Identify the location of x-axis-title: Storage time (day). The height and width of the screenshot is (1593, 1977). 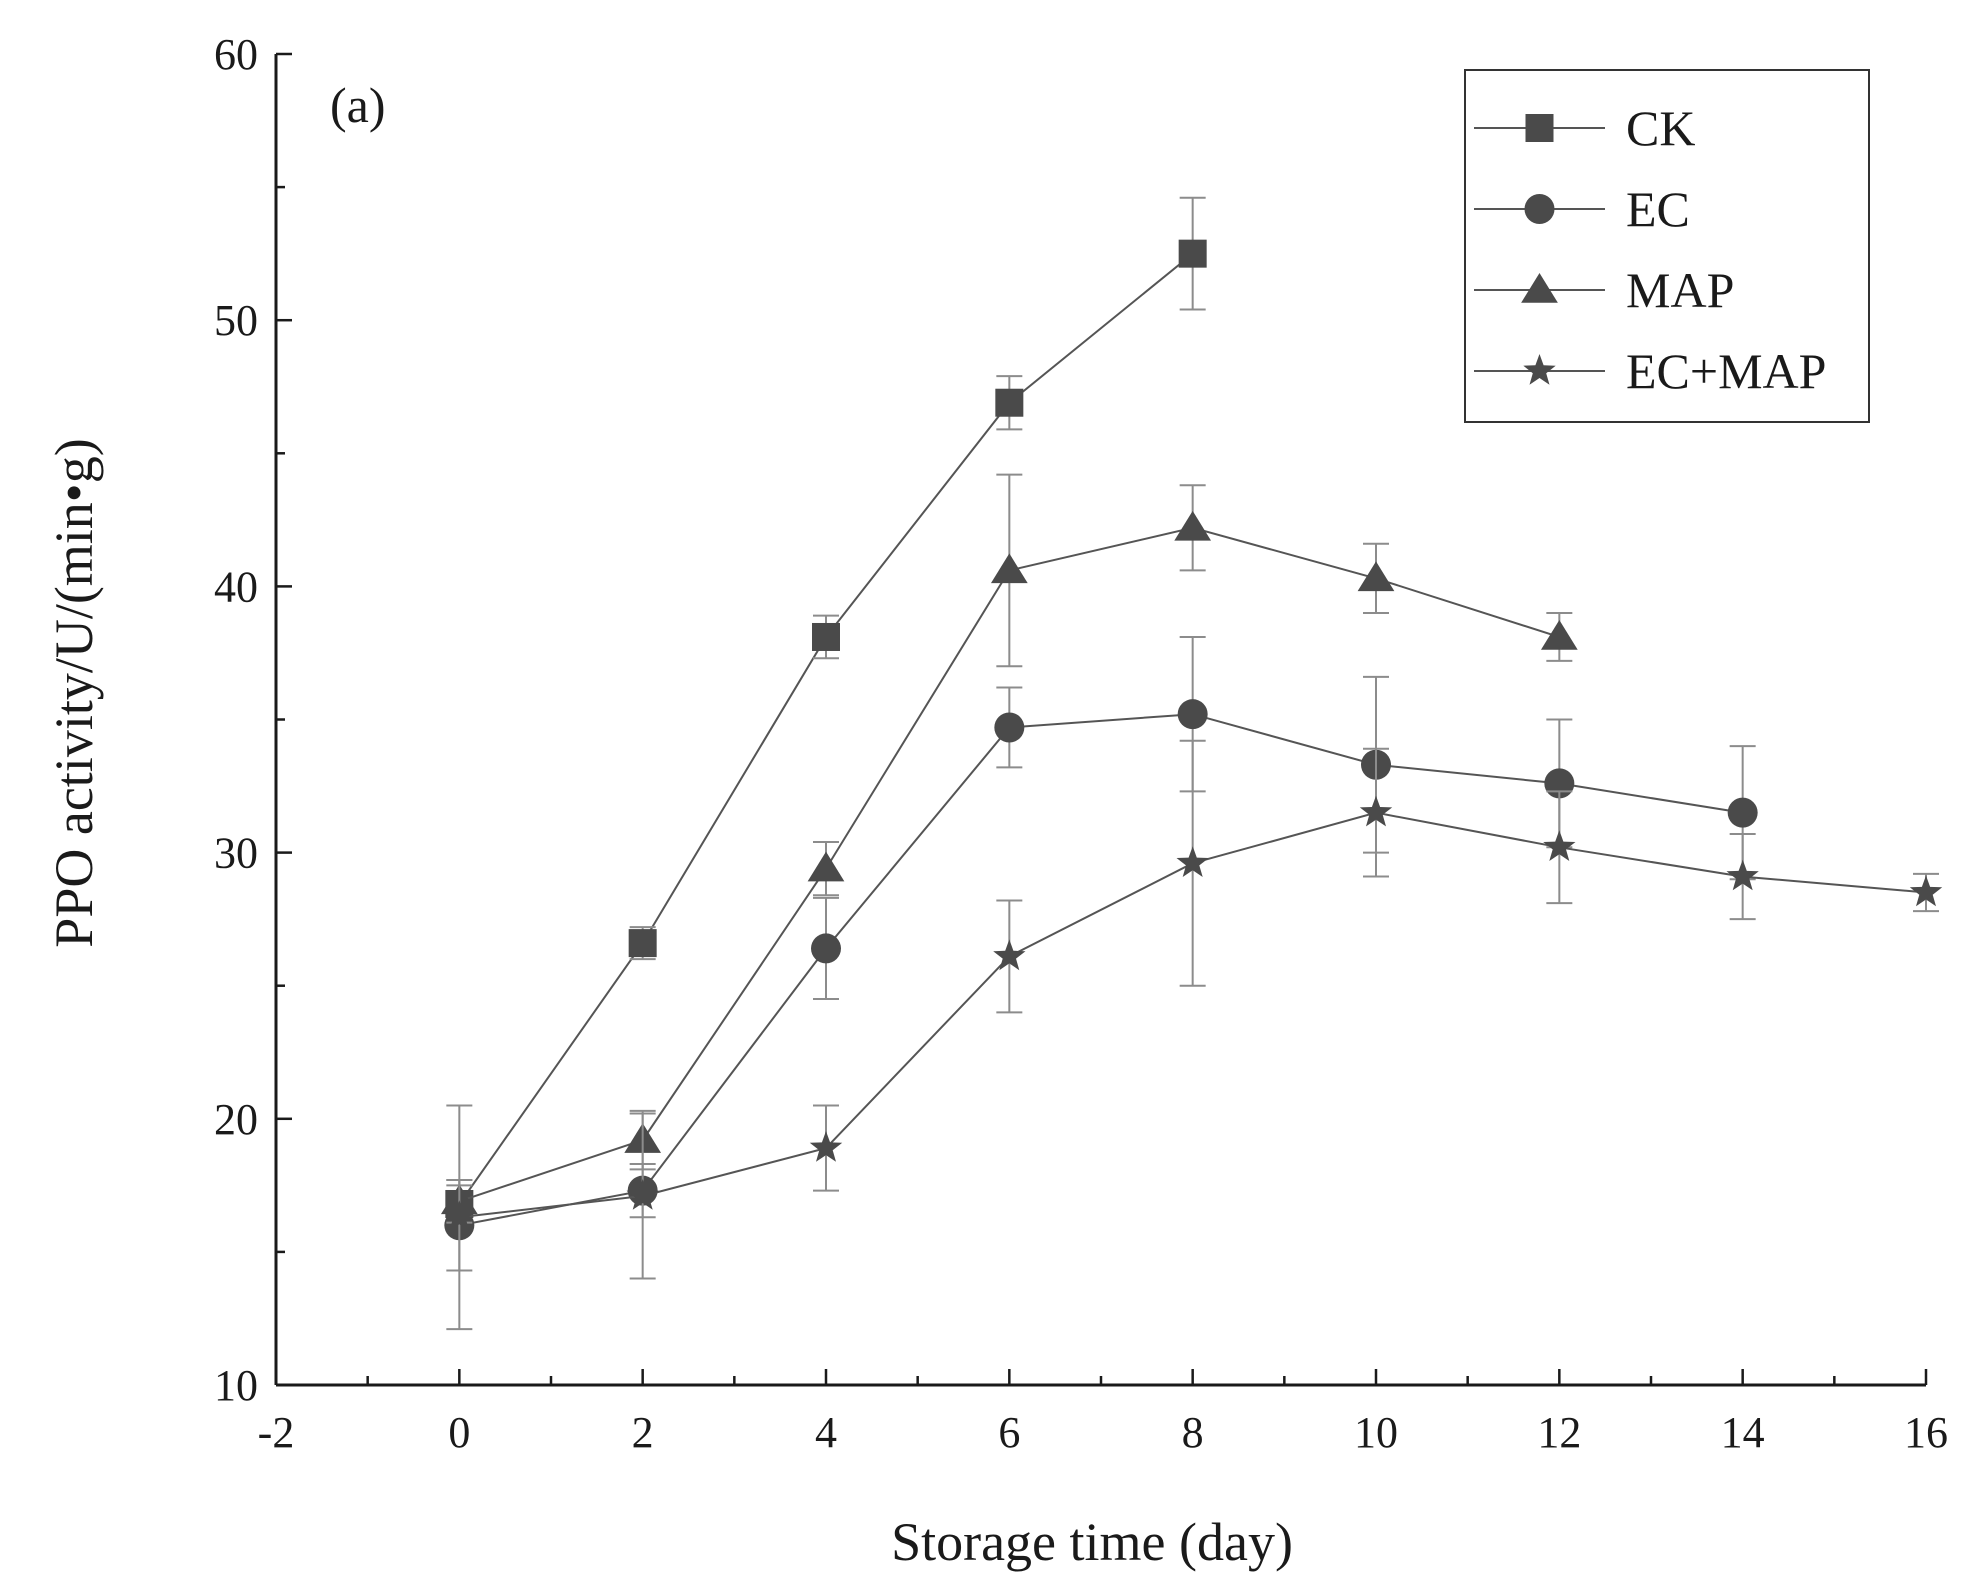
(1092, 1542).